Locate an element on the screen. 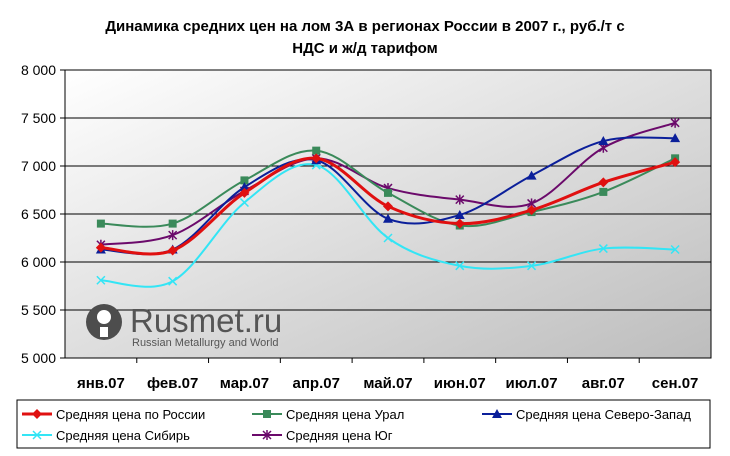 The image size is (730, 456). y-tick-label: 7 500 is located at coordinates (38, 118).